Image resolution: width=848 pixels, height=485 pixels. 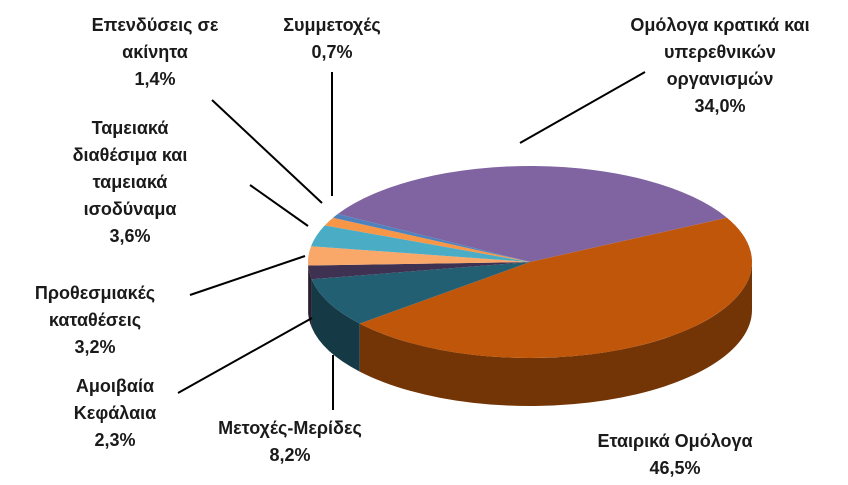 What do you see at coordinates (332, 25) in the screenshot?
I see `category-label: Συμμετοχές` at bounding box center [332, 25].